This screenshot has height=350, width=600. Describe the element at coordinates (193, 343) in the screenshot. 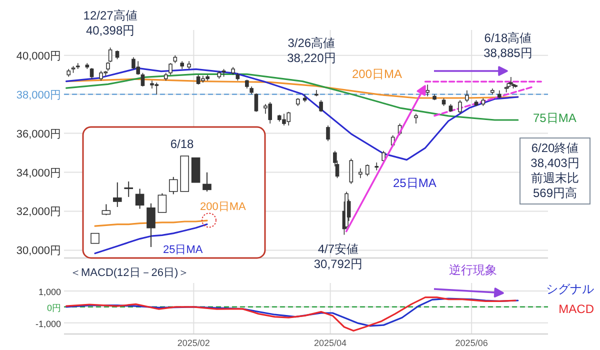

I see `x-tick-label: 2025/02` at that location.